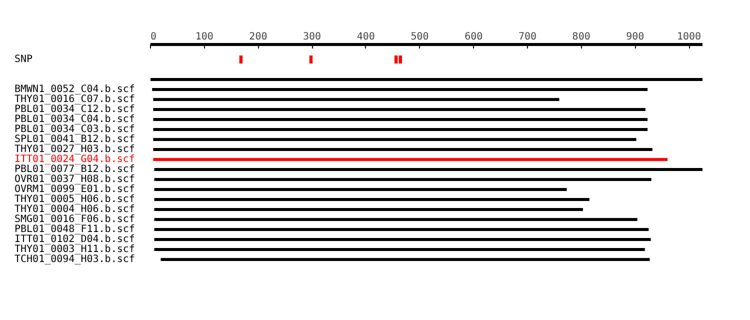  What do you see at coordinates (527, 37) in the screenshot?
I see `x-tick-label: 700` at bounding box center [527, 37].